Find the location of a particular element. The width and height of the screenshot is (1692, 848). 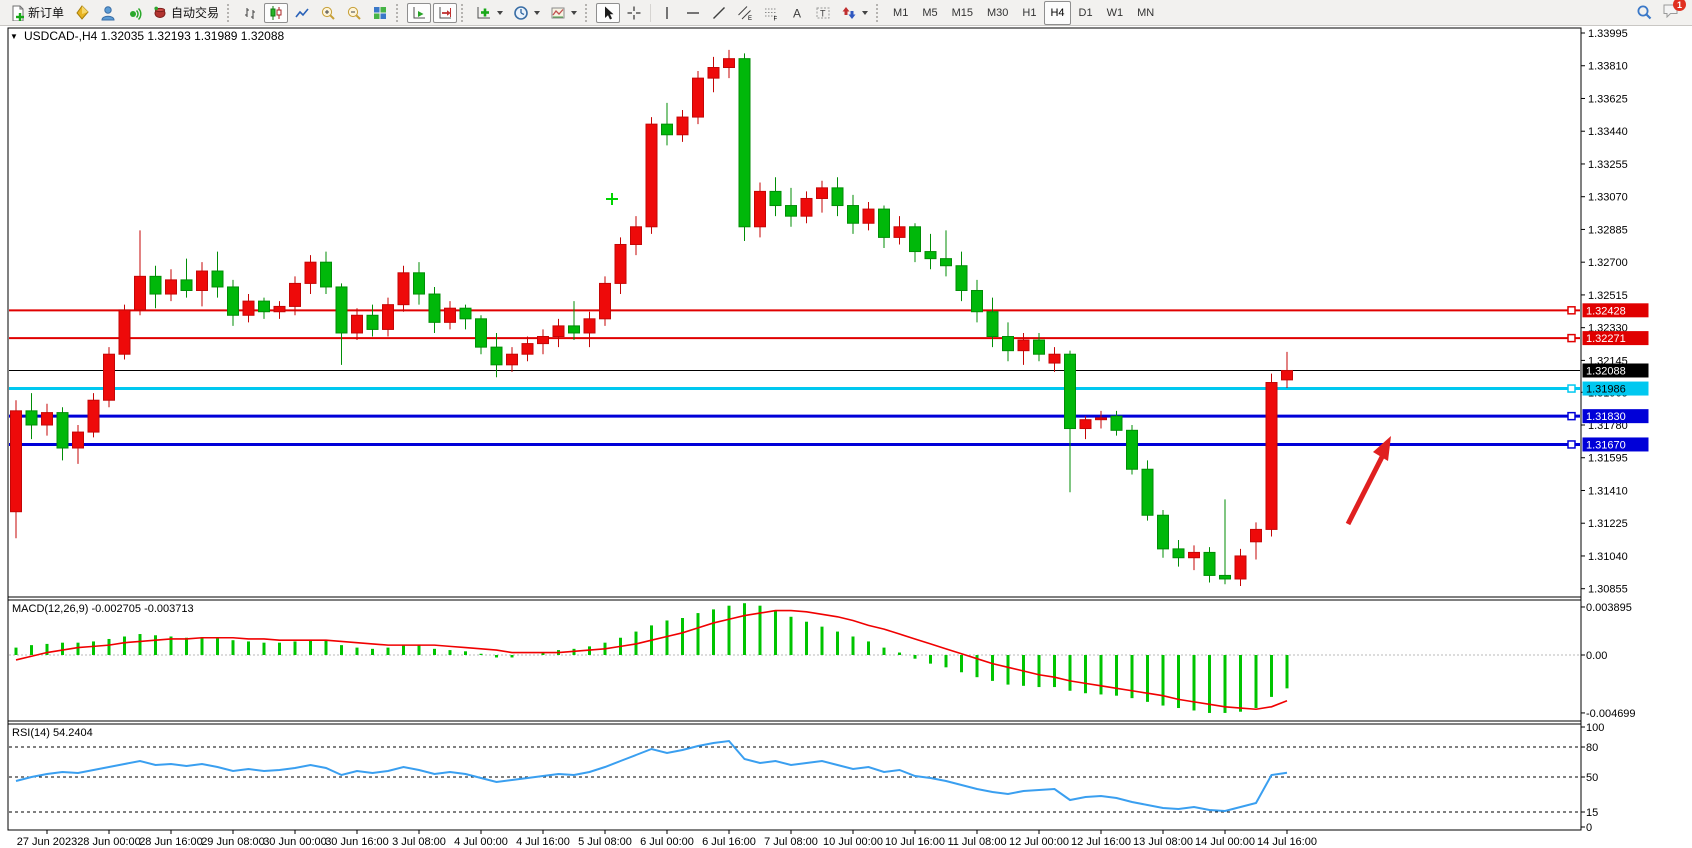

tile-windows-button is located at coordinates (380, 13).